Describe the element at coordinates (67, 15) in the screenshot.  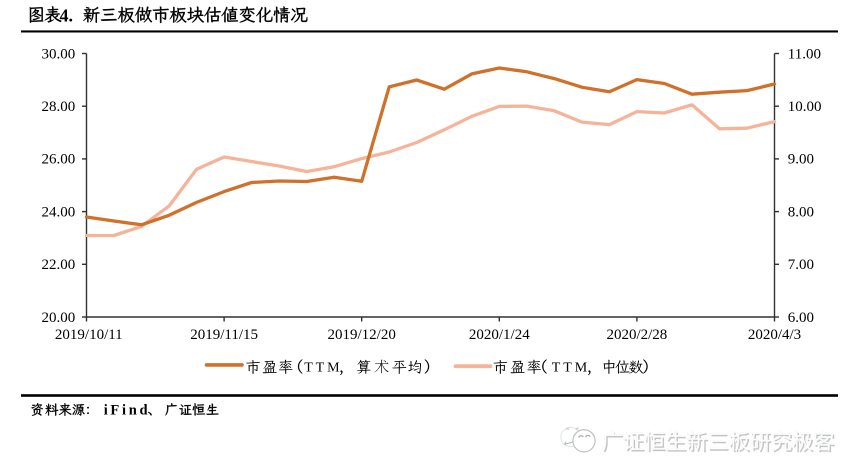
I see `svg-text: 4.` at that location.